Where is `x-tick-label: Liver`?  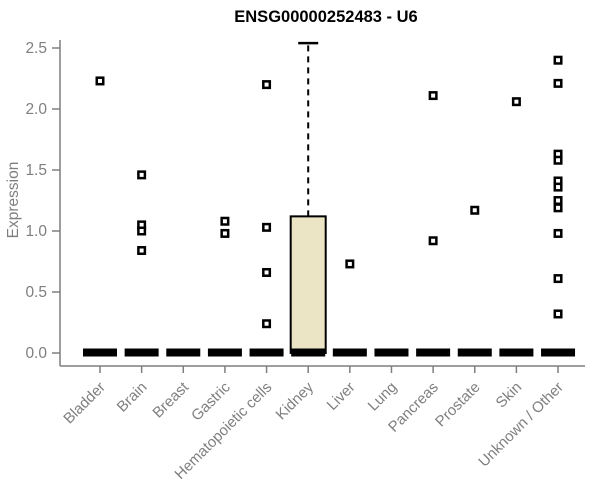 x-tick-label: Liver is located at coordinates (341, 396).